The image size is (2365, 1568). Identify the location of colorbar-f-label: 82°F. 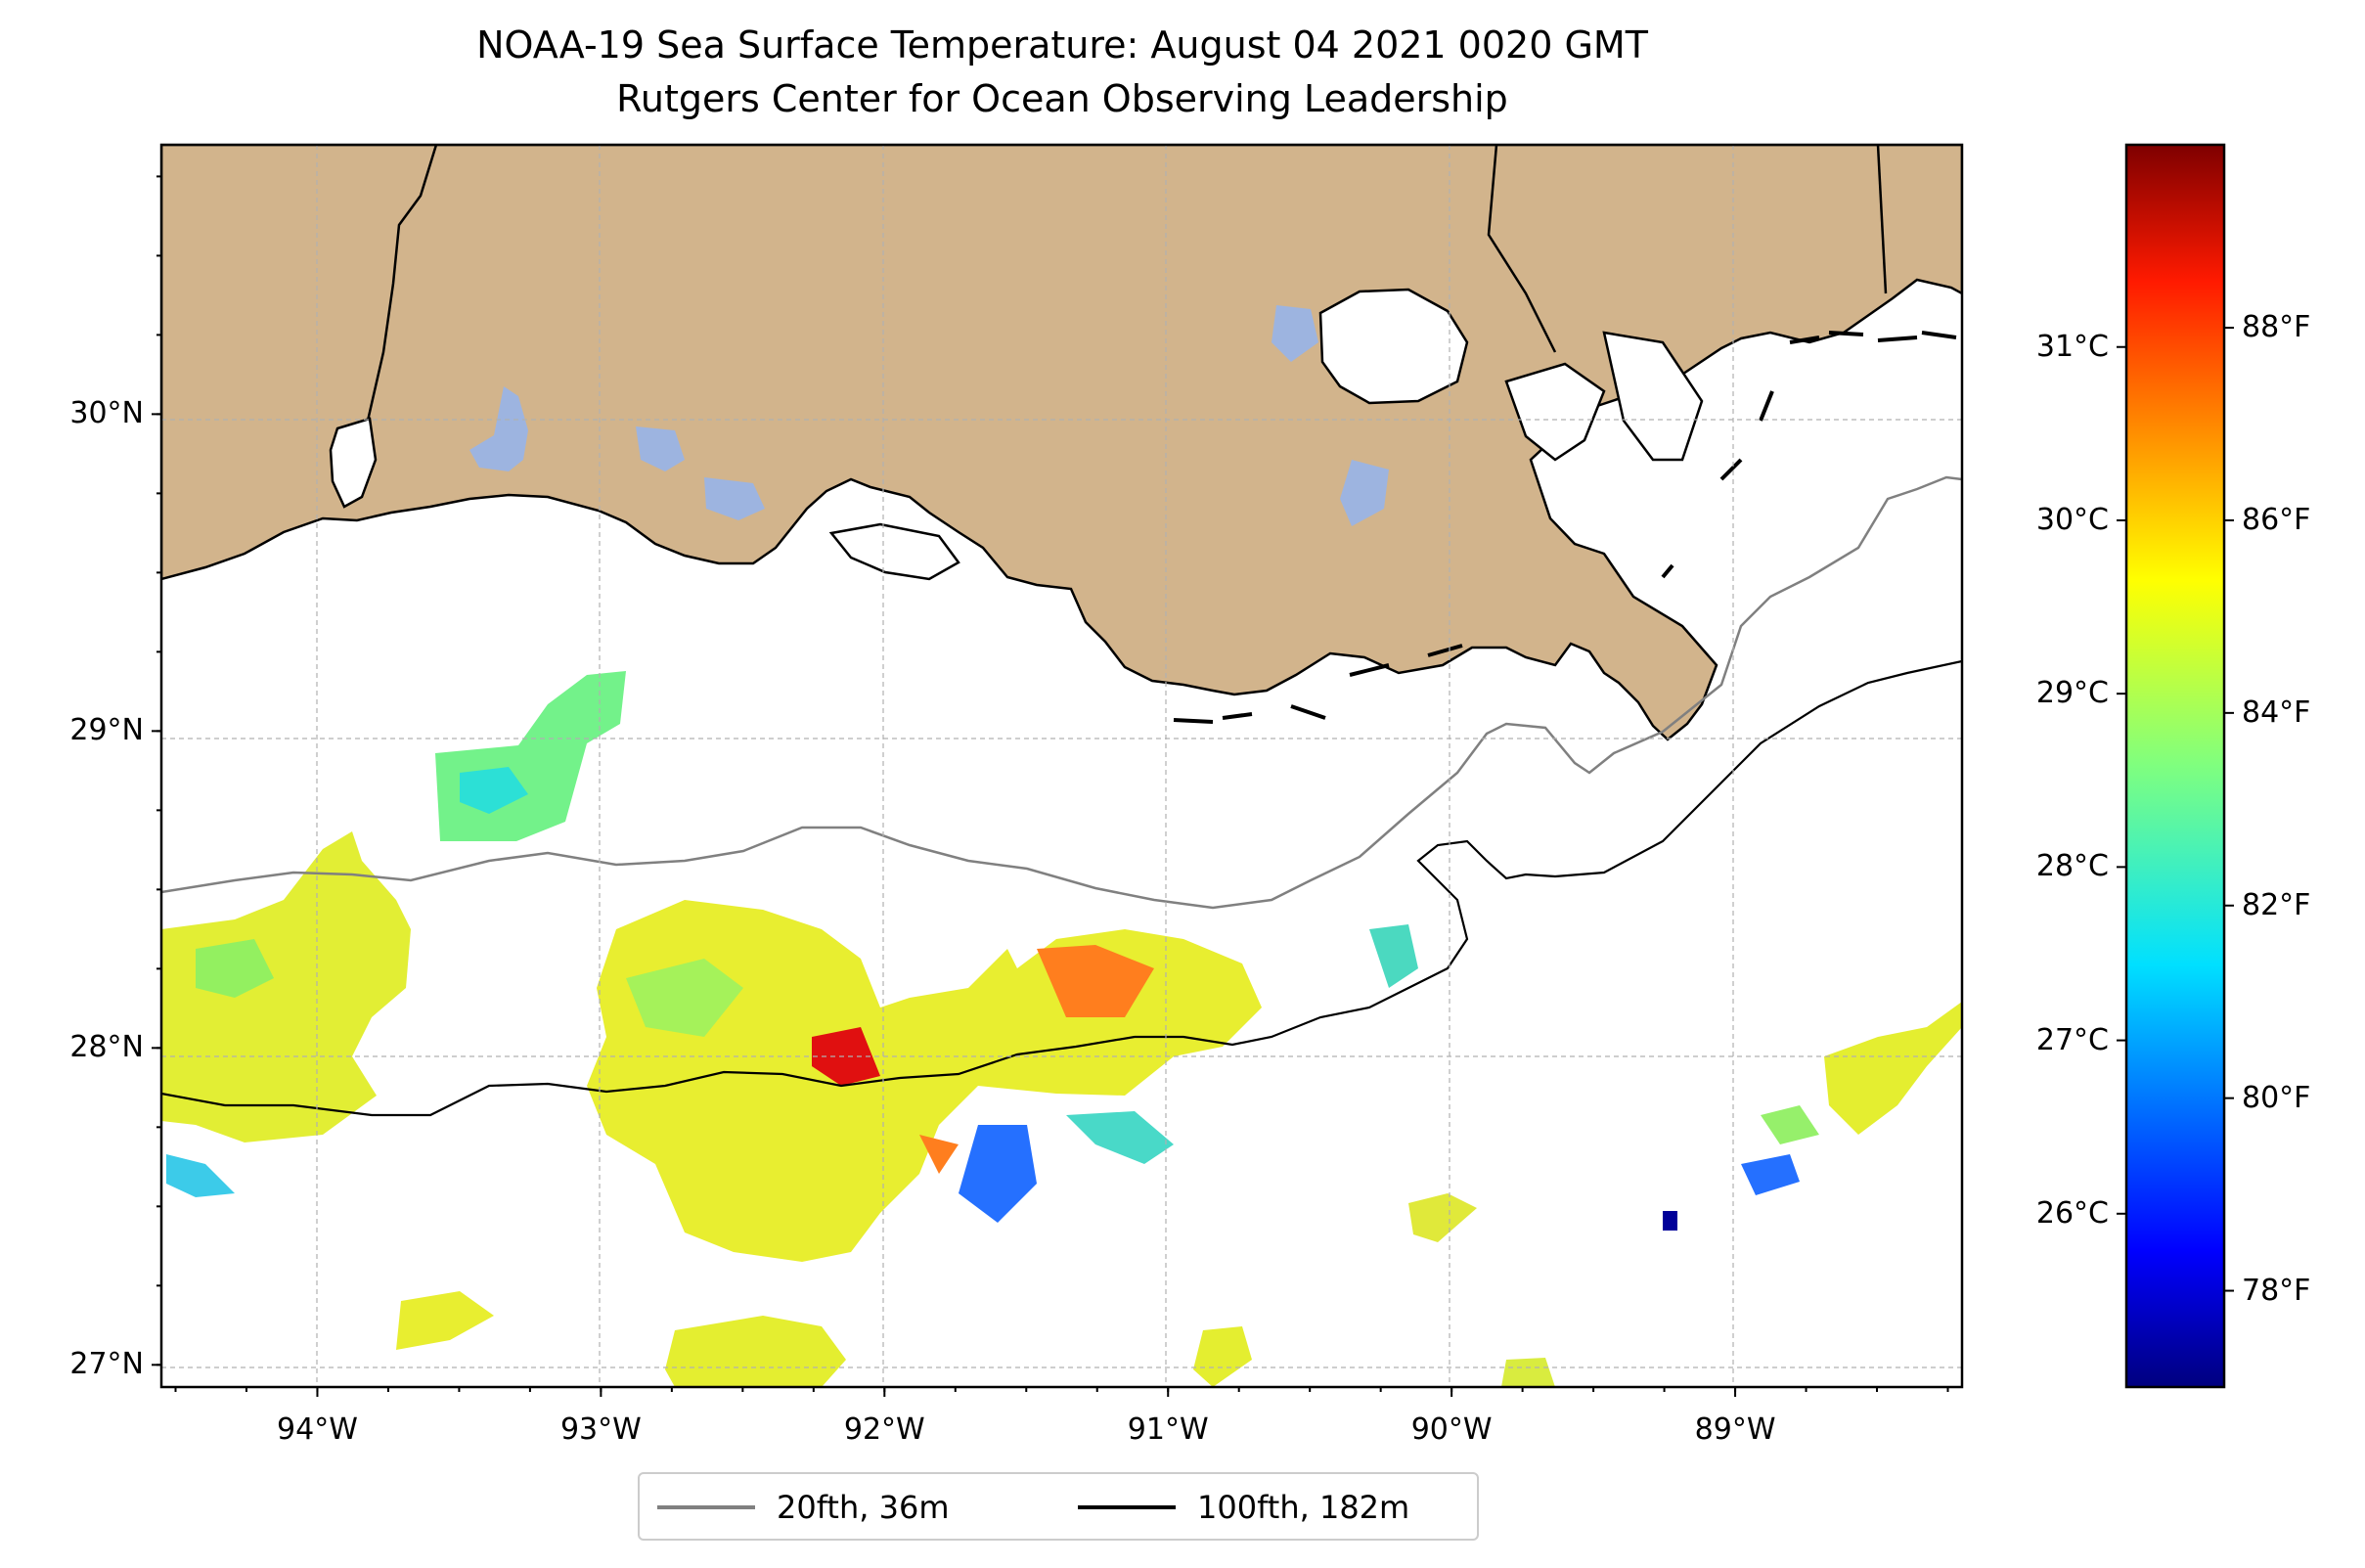
(2276, 904).